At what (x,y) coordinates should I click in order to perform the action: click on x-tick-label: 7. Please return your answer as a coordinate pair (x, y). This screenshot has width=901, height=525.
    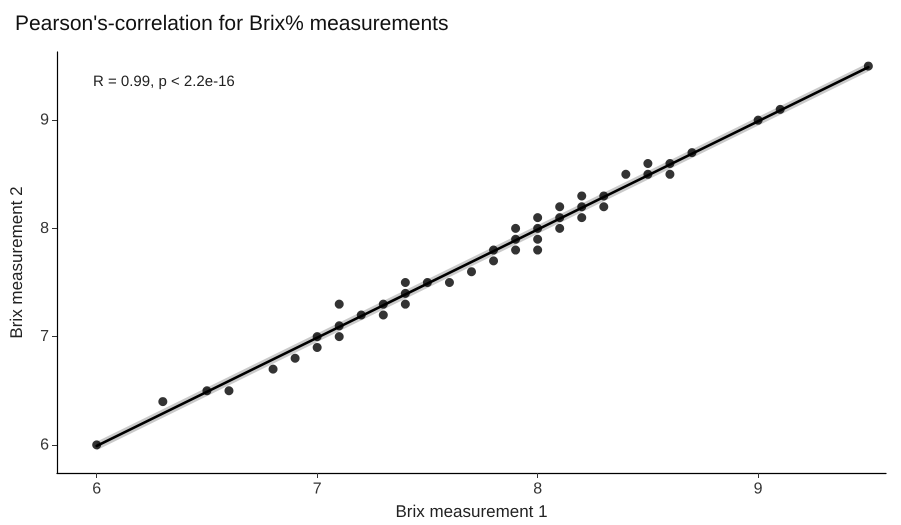
    Looking at the image, I should click on (317, 489).